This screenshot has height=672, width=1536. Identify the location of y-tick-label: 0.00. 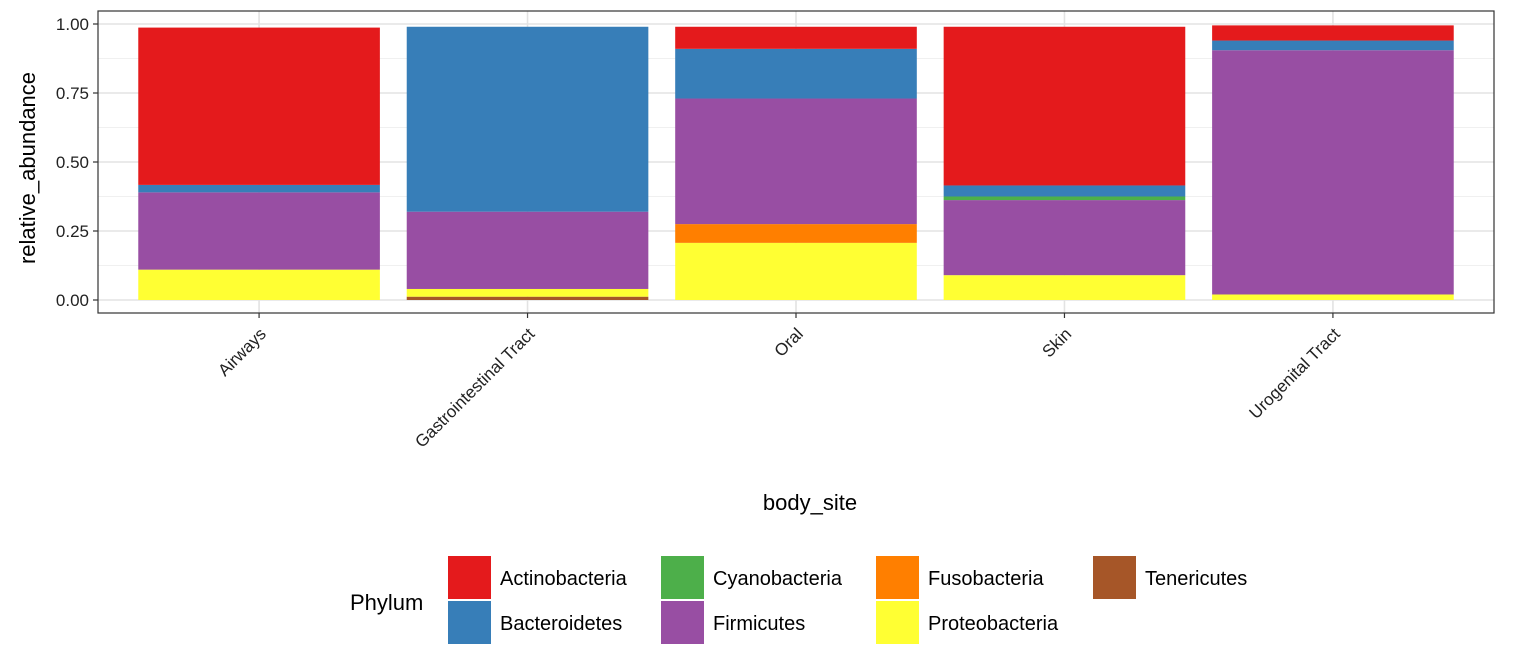
(72, 300).